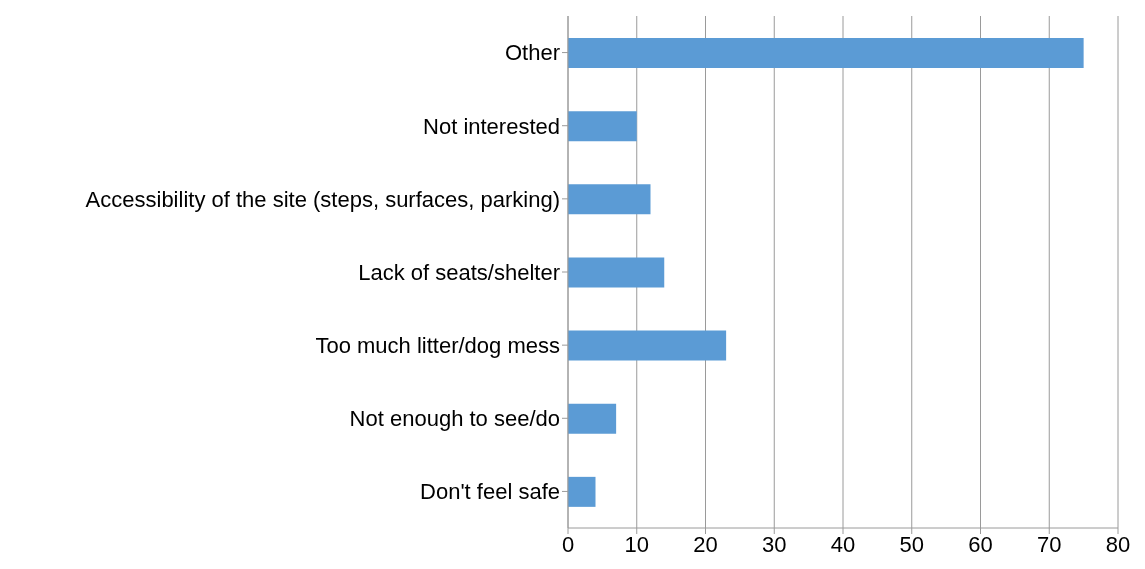 Image resolution: width=1145 pixels, height=569 pixels. Describe the element at coordinates (1118, 544) in the screenshot. I see `x-tick-label: 80` at that location.